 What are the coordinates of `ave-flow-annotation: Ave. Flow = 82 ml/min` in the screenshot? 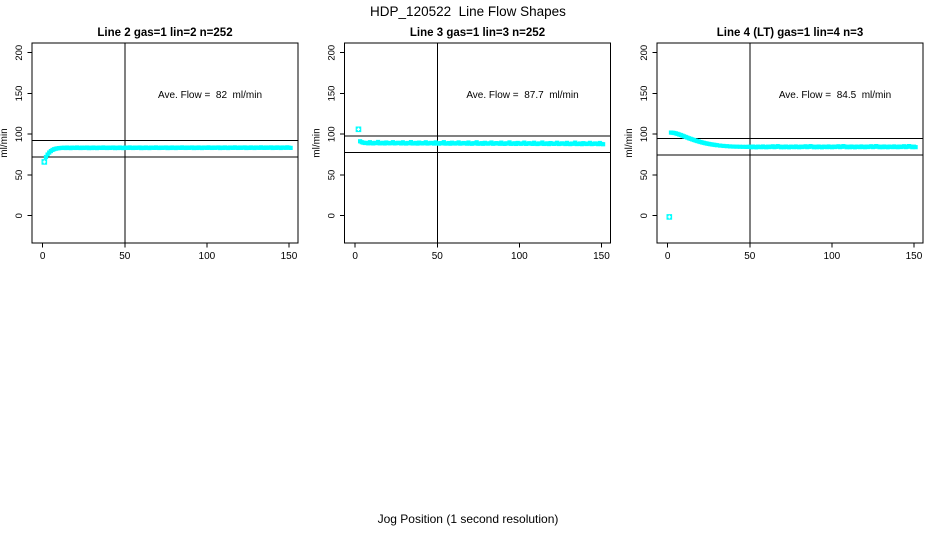 It's located at (210, 95).